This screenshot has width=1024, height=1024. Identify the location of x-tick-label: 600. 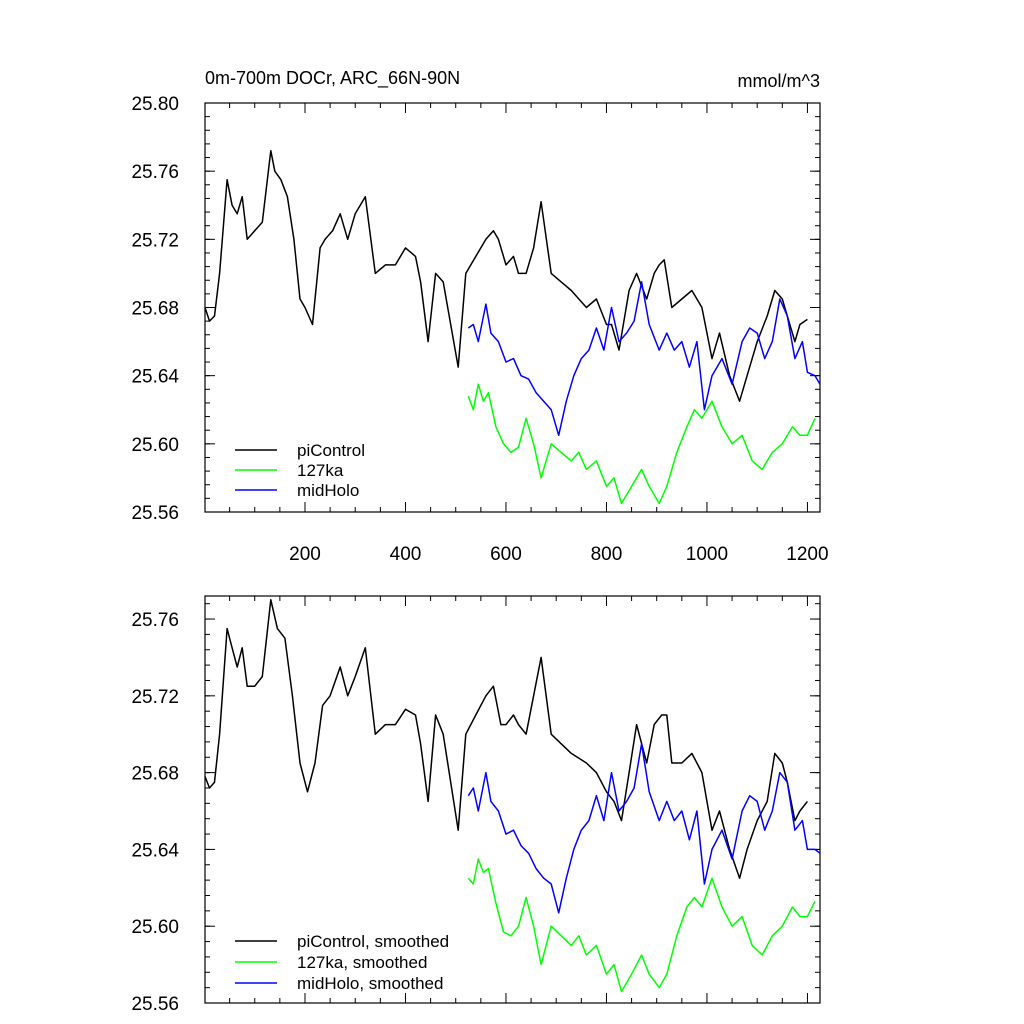
(506, 554).